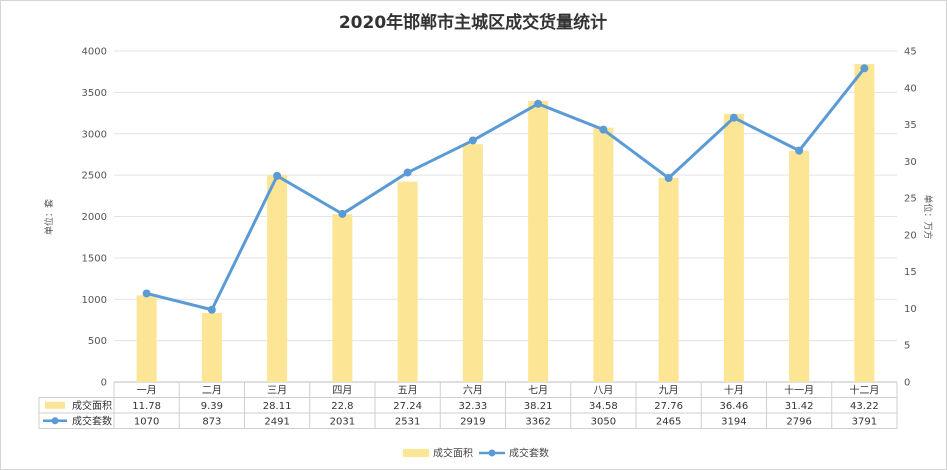 The height and width of the screenshot is (470, 947). I want to click on table-cell: 9.39, so click(212, 406).